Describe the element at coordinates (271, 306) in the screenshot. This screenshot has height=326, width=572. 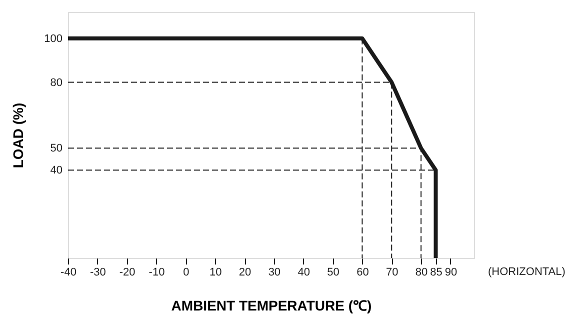
I see `x-axis-title: AMBIENT TEMPERATURE (℃)` at that location.